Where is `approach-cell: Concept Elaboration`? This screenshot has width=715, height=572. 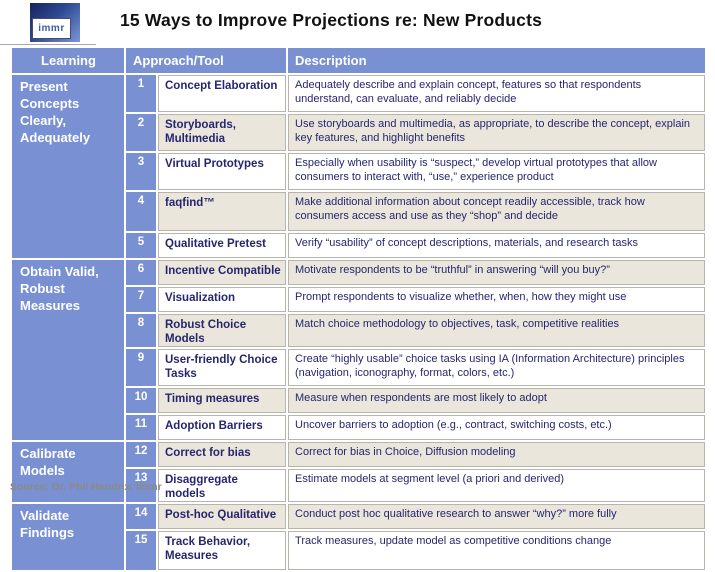 approach-cell: Concept Elaboration is located at coordinates (222, 93).